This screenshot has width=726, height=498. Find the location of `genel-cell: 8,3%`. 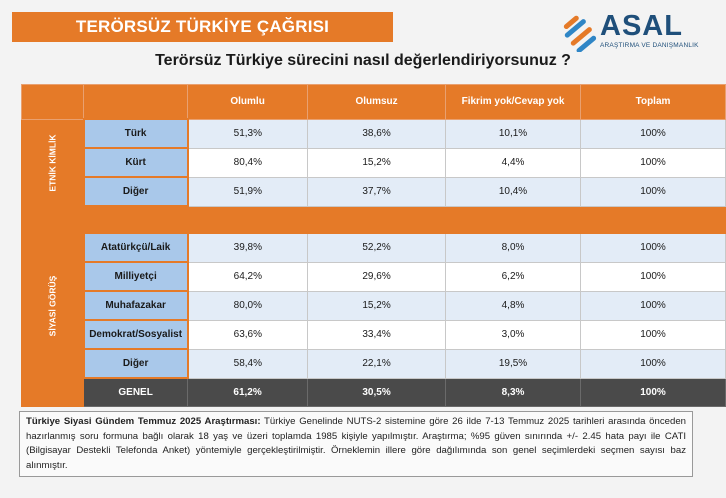

genel-cell: 8,3% is located at coordinates (513, 392).